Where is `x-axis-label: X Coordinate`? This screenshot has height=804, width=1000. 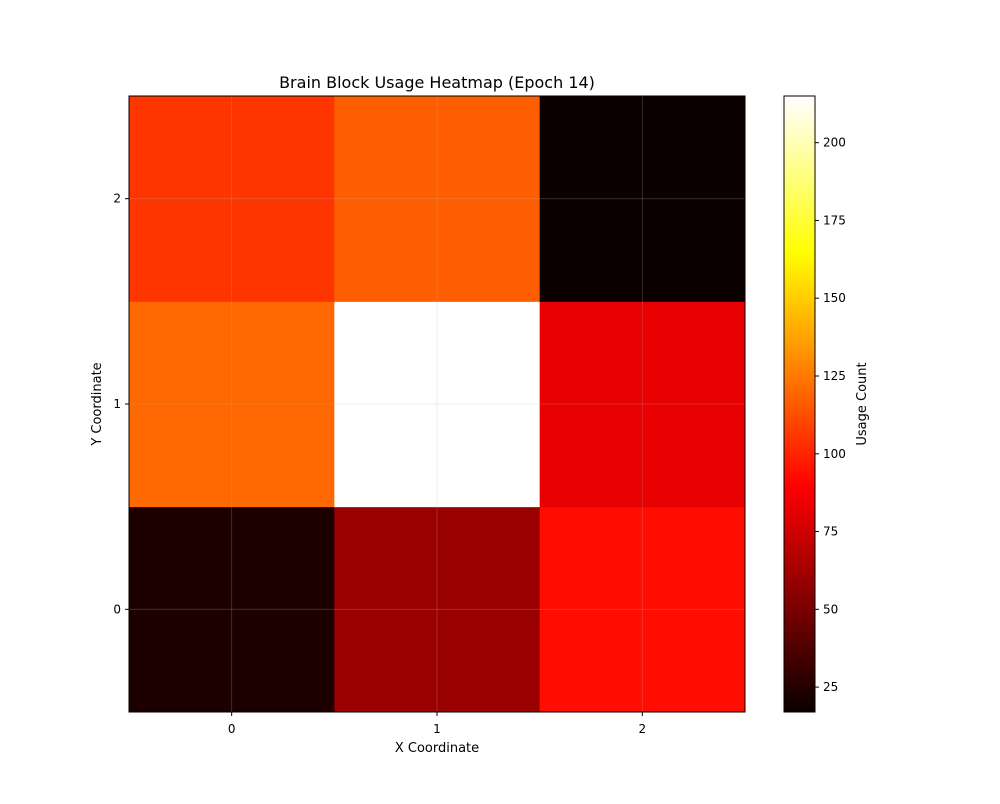 x-axis-label: X Coordinate is located at coordinates (437, 748).